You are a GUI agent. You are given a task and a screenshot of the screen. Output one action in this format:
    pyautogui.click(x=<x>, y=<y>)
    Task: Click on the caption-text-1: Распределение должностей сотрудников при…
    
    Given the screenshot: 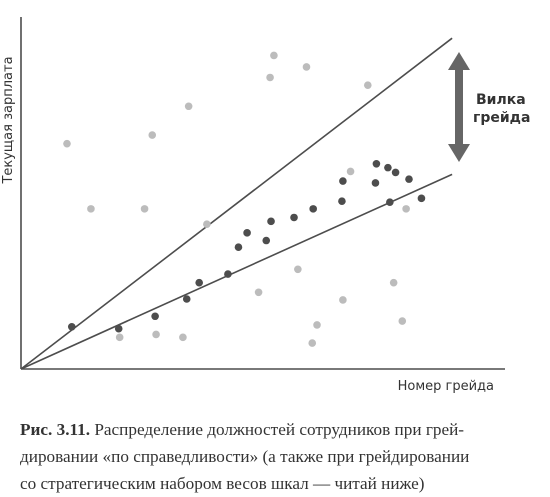 What is the action you would take?
    pyautogui.click(x=277, y=429)
    